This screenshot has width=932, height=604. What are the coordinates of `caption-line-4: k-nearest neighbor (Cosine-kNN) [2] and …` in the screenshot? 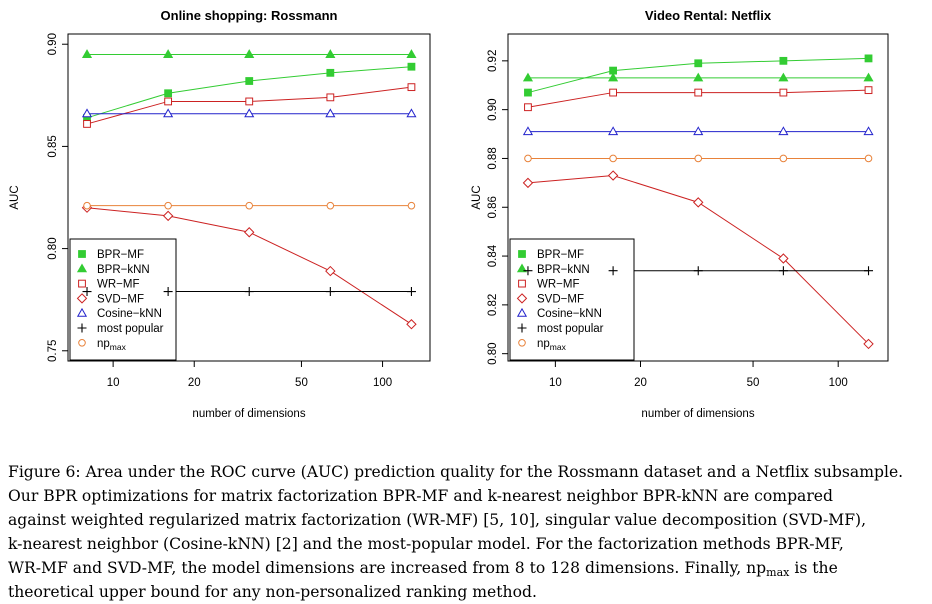 It's located at (426, 544).